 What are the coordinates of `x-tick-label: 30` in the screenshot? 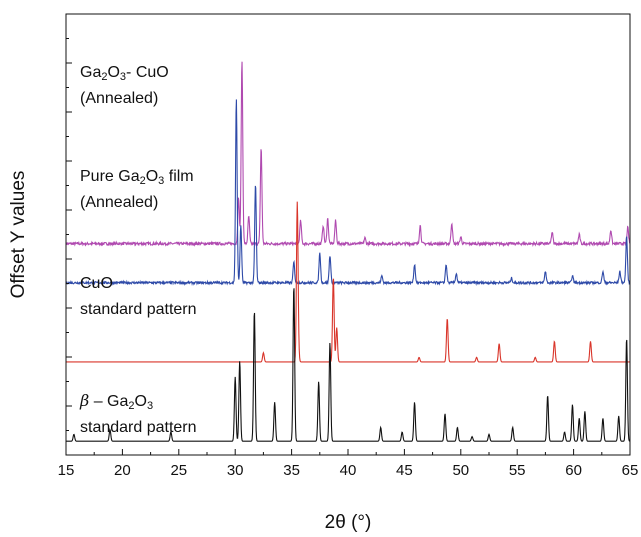 It's located at (235, 470).